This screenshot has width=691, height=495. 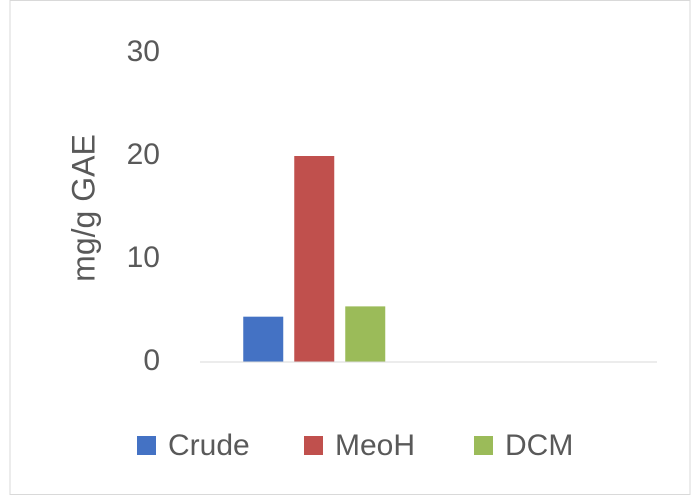 I want to click on y-axis-label: mg/g GAE, so click(x=83, y=208).